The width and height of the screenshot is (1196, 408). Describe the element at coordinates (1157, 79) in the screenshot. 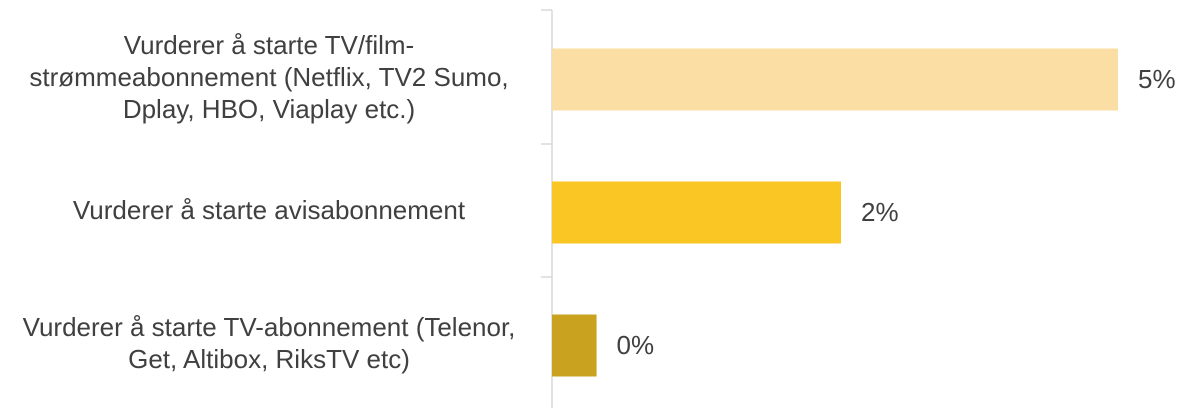

I see `value-label: 5%` at that location.